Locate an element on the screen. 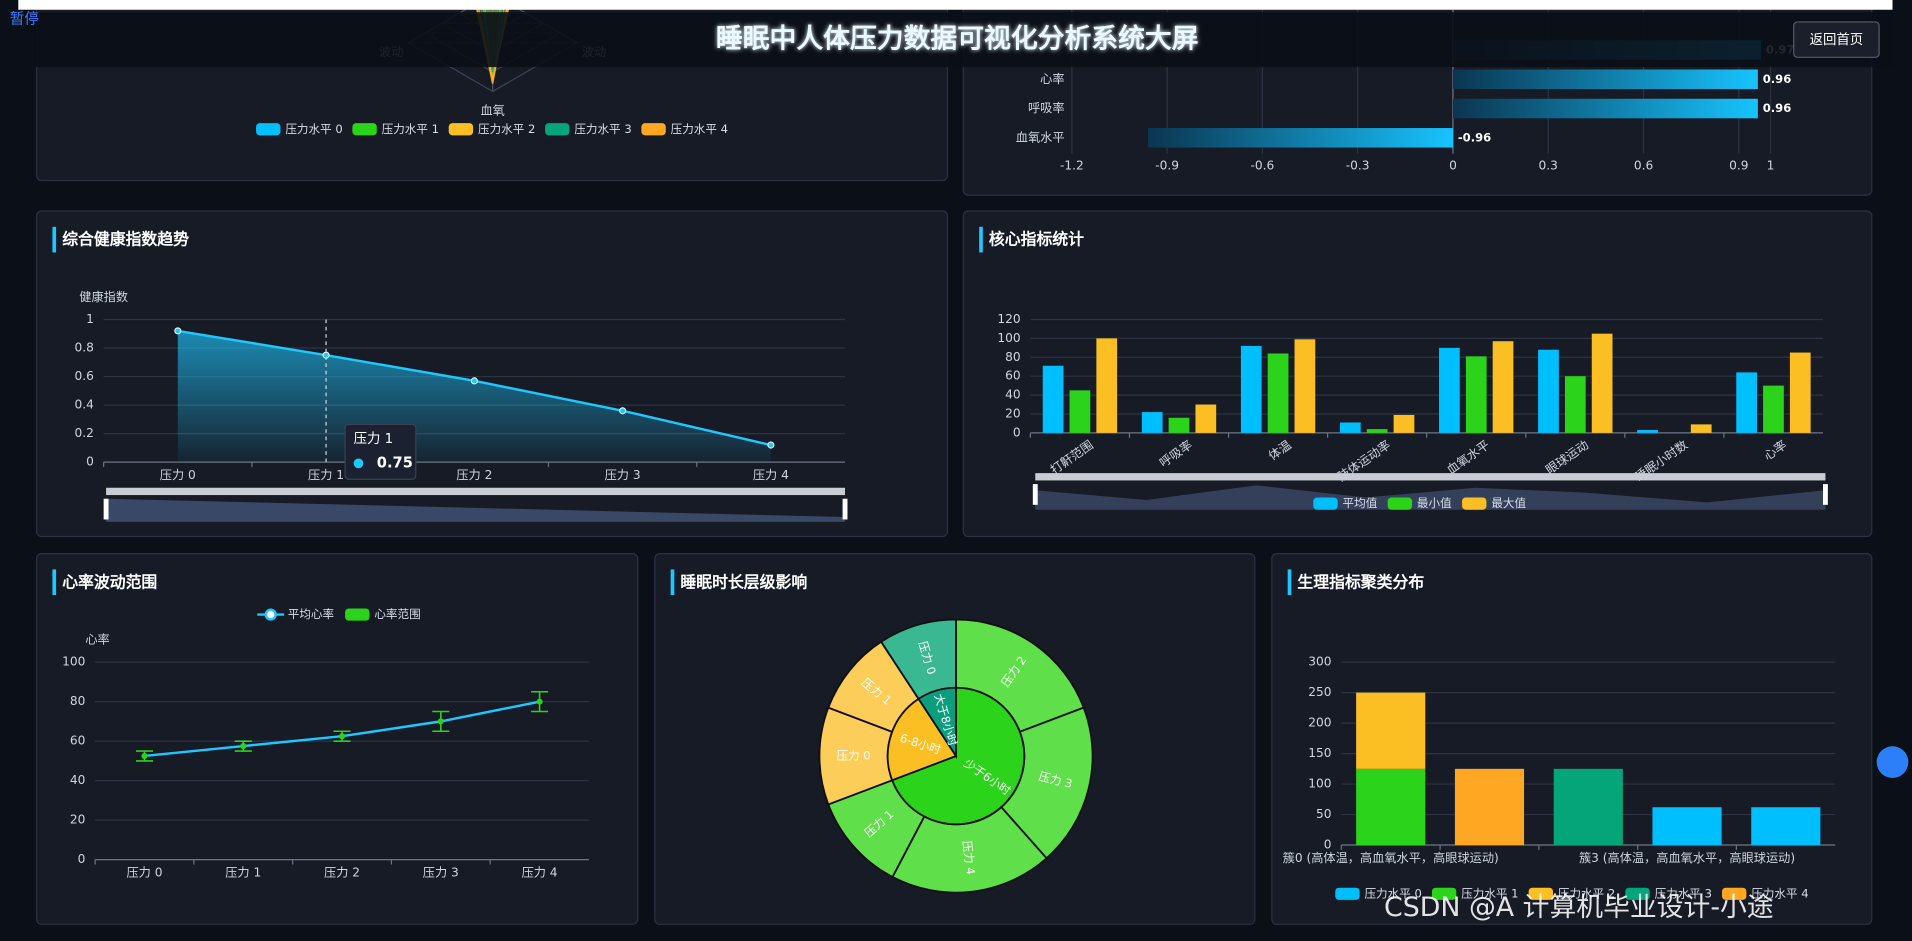  segment-label: 压力 4 is located at coordinates (969, 858).